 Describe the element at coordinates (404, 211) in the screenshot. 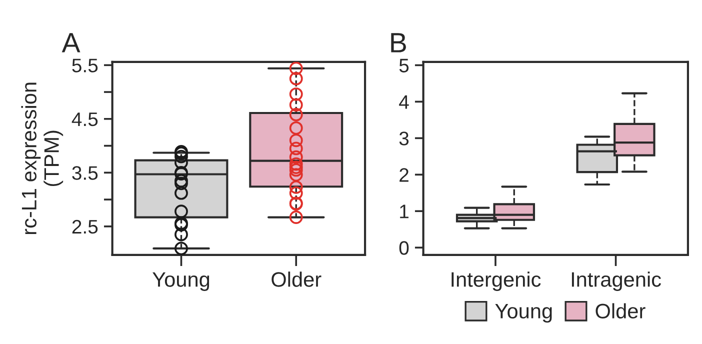

I see `y-tick-label: 1` at that location.